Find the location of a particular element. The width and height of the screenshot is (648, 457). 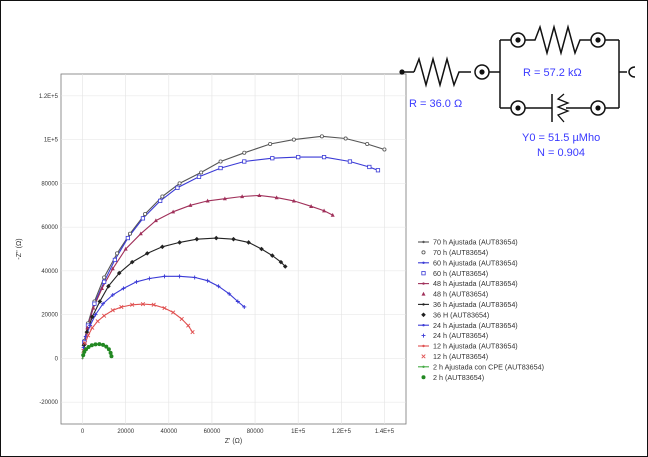

y-tick-label: 1.2E+5 is located at coordinates (49, 97).